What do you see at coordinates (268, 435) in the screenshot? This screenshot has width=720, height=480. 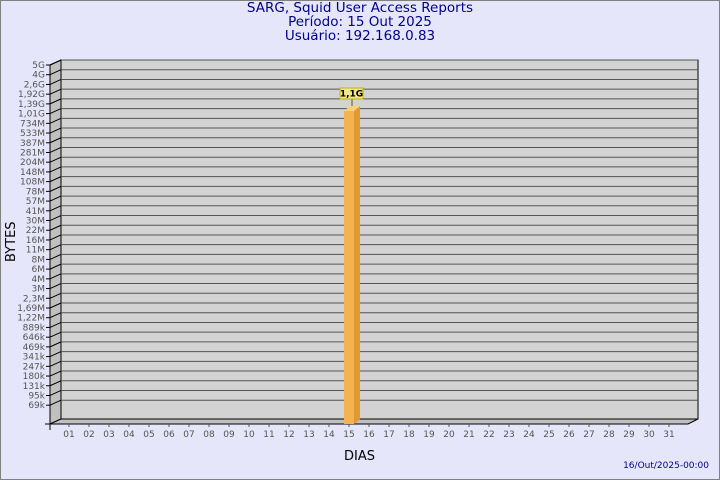 I see `x-tick-label: 11` at bounding box center [268, 435].